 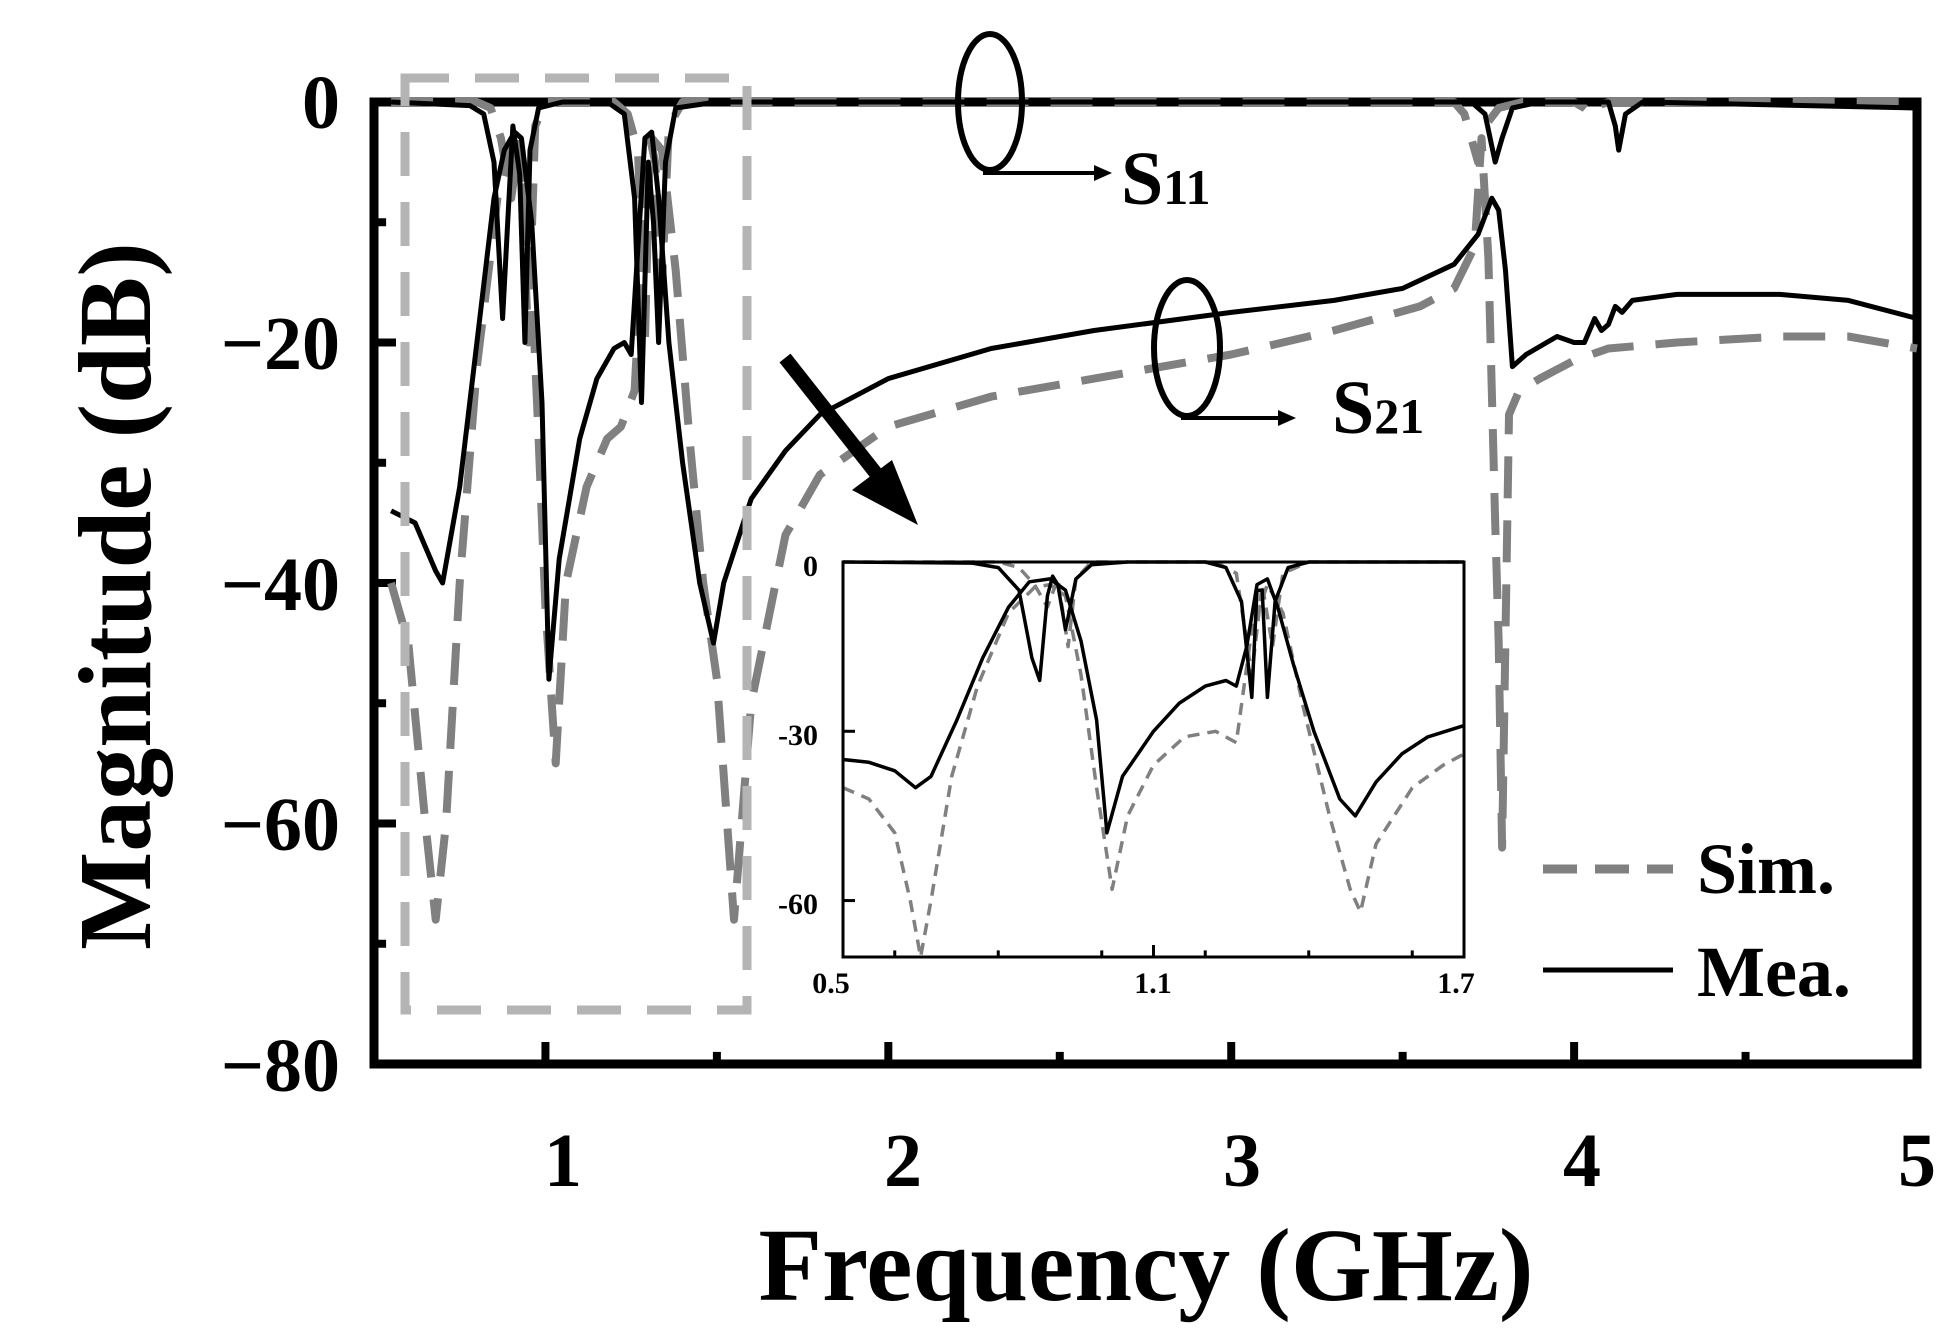 I want to click on legend-label-sim: Sim., so click(x=1766, y=869).